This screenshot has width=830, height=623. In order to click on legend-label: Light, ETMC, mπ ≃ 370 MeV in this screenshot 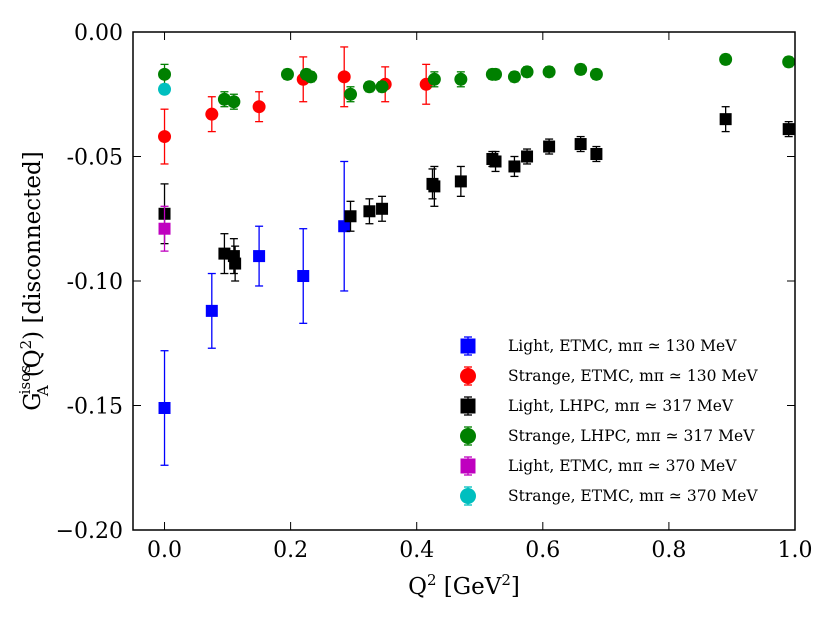, I will do `click(622, 466)`.